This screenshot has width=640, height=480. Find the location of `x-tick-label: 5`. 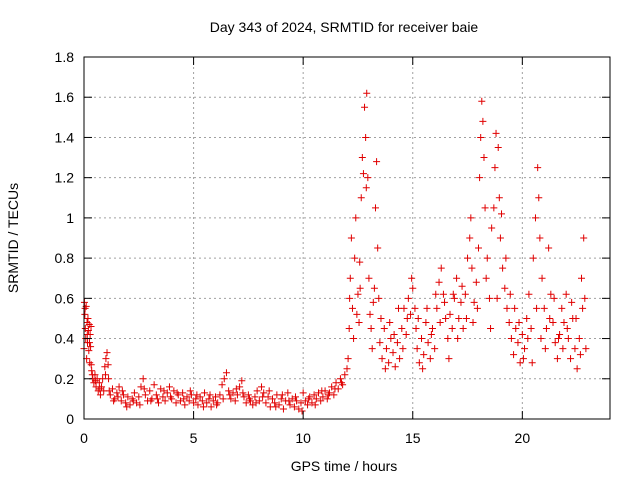

x-tick-label: 5 is located at coordinates (194, 438).